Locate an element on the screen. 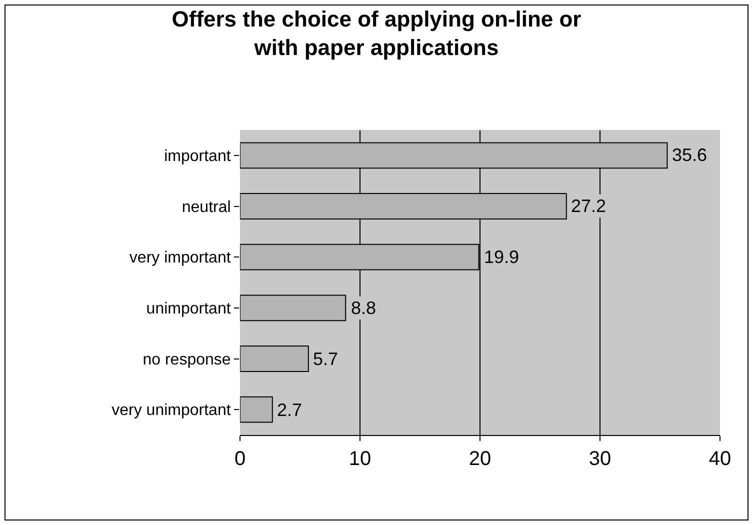 This screenshot has width=753, height=525. x-tick-label: 30 is located at coordinates (600, 459).